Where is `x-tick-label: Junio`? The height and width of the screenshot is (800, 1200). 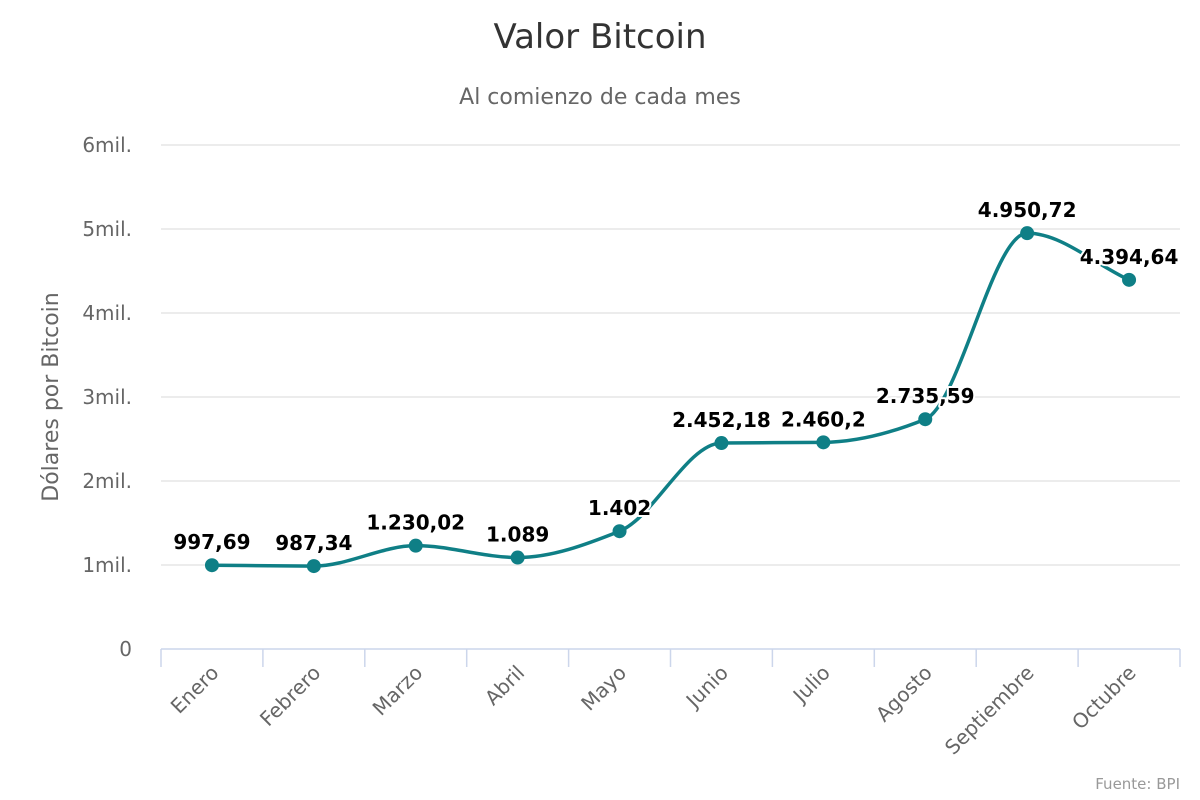 x-tick-label: Junio is located at coordinates (706, 687).